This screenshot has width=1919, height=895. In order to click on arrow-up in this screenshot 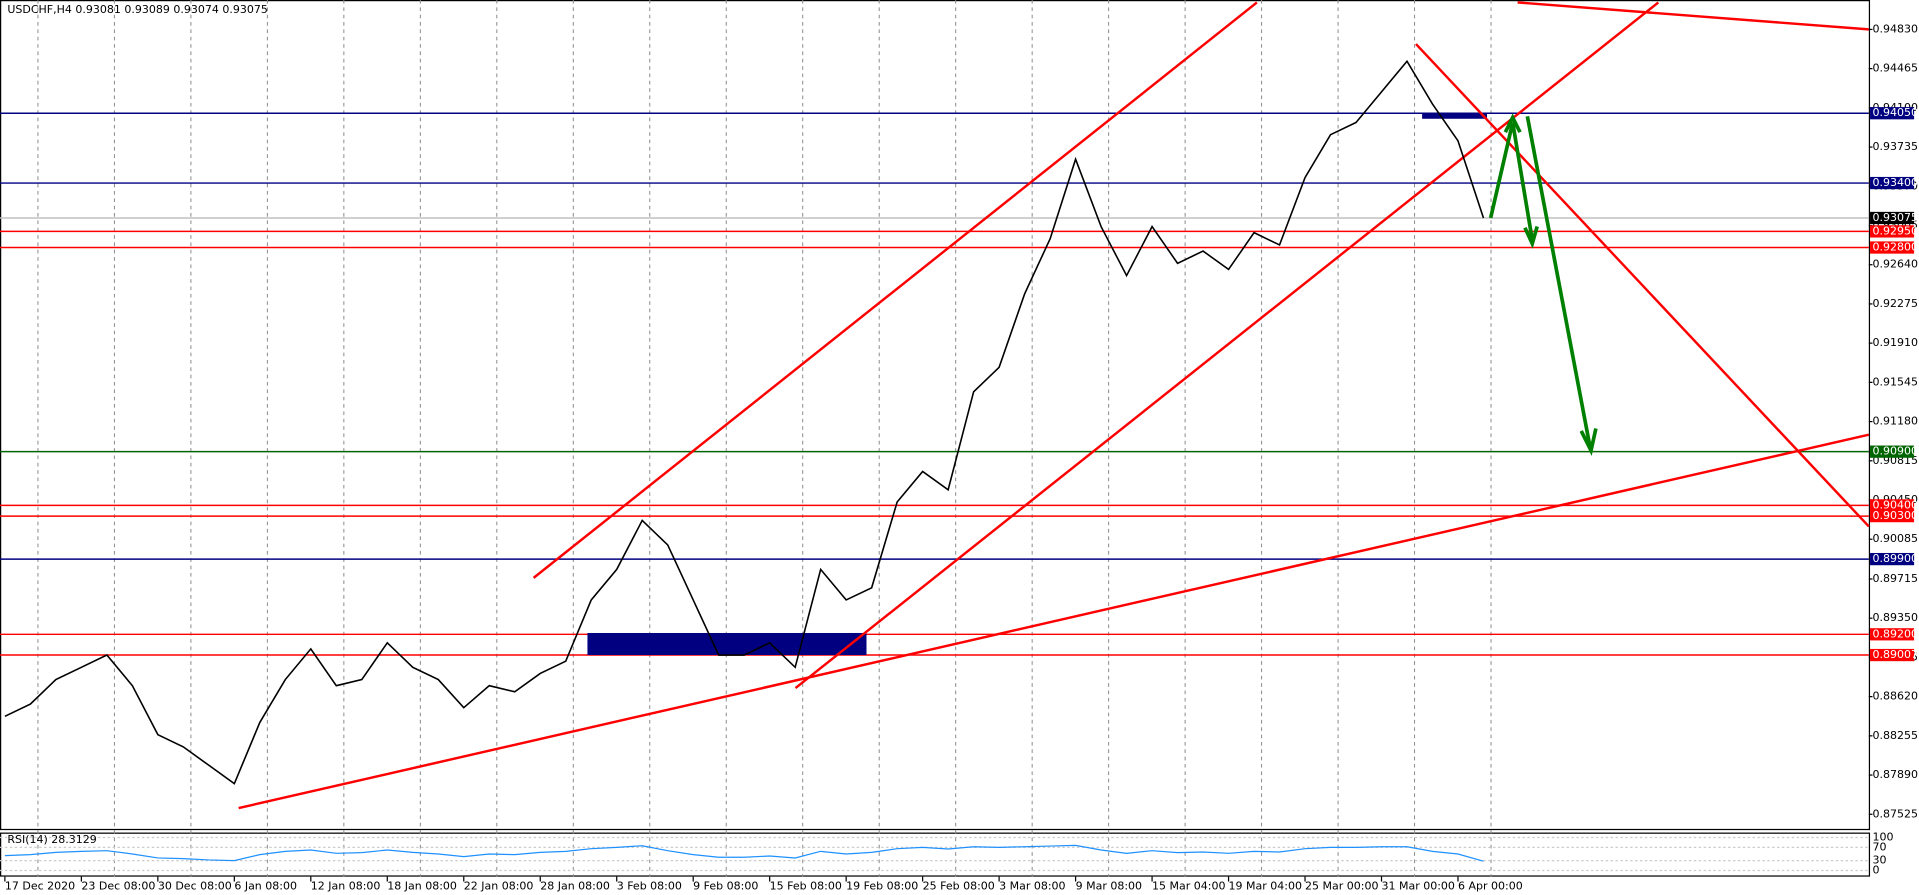, I will do `click(1501, 170)`.